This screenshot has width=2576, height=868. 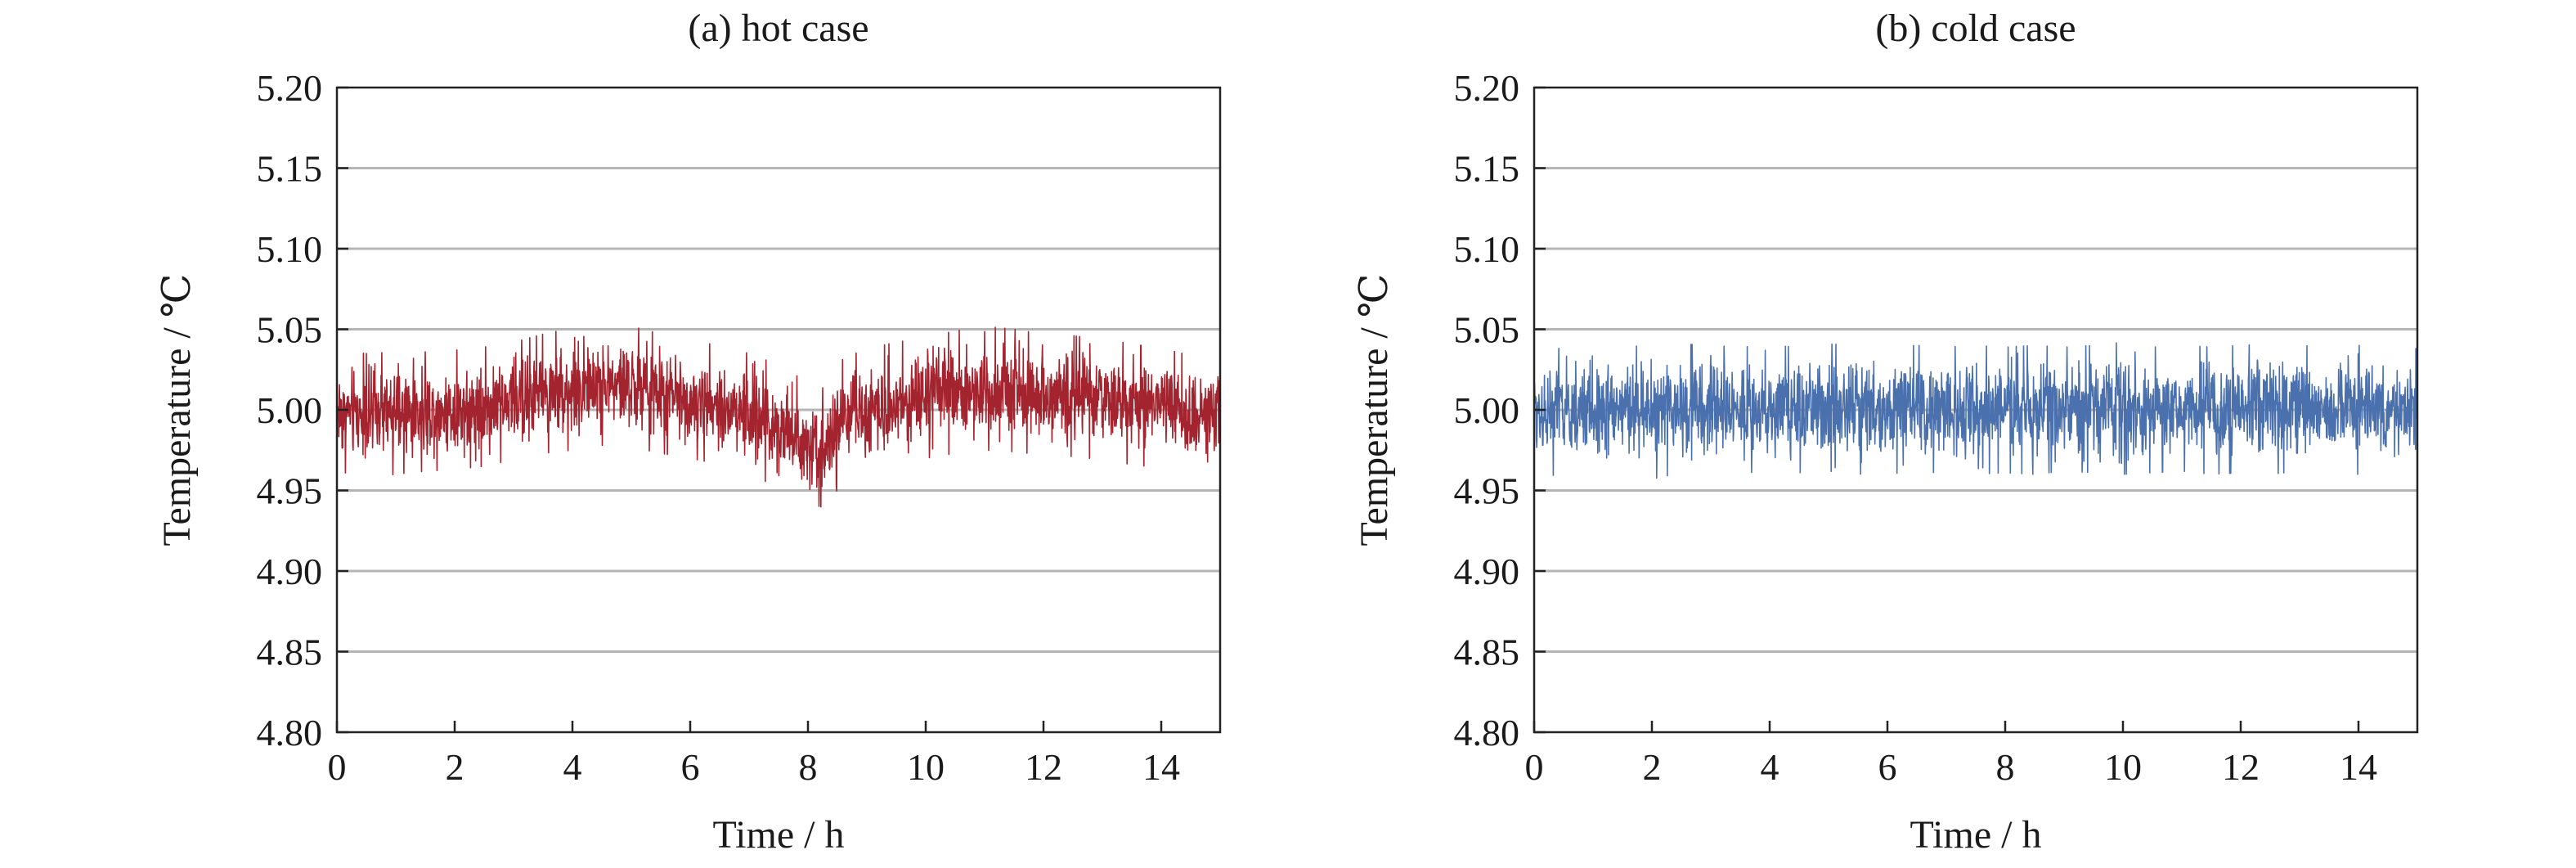 I want to click on chart-title: (b) cold case, so click(x=1975, y=28).